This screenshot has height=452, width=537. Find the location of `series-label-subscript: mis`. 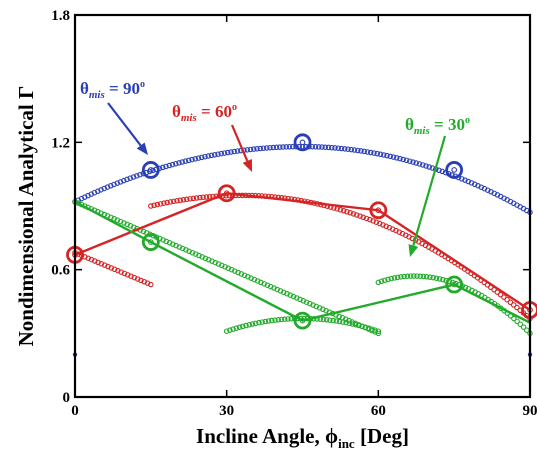

series-label-subscript: mis is located at coordinates (422, 131).